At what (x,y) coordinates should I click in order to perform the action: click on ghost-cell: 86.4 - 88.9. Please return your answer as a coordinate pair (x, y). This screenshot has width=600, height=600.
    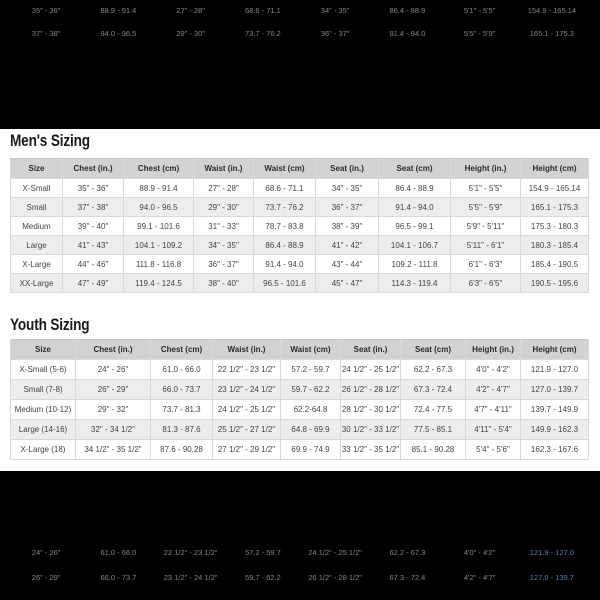
    Looking at the image, I should click on (407, 10).